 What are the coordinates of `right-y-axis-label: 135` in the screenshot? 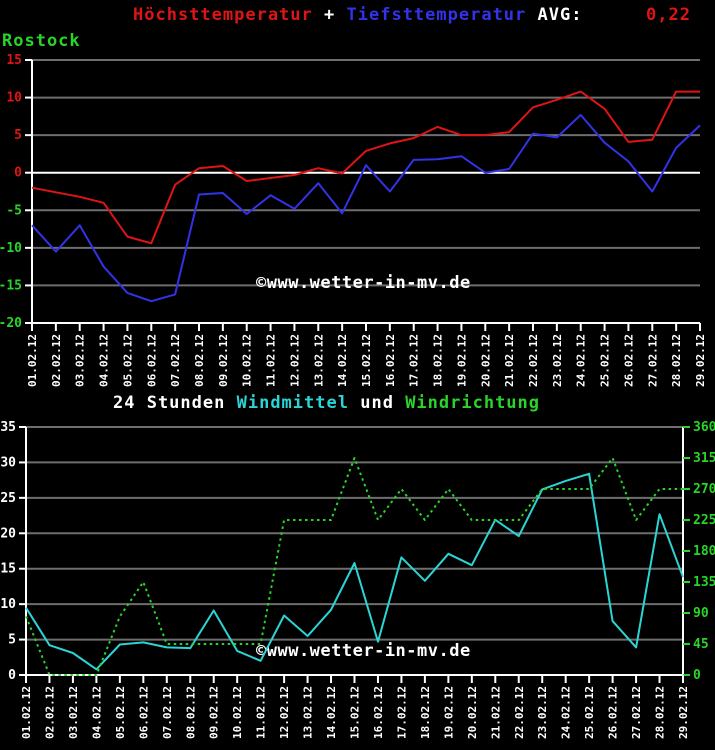 It's located at (704, 582).